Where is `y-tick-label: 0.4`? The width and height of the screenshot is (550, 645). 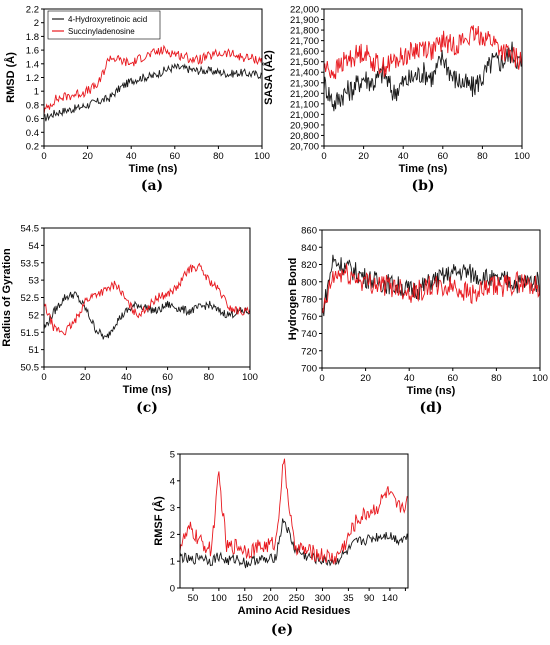 y-tick-label: 0.4 is located at coordinates (32, 133).